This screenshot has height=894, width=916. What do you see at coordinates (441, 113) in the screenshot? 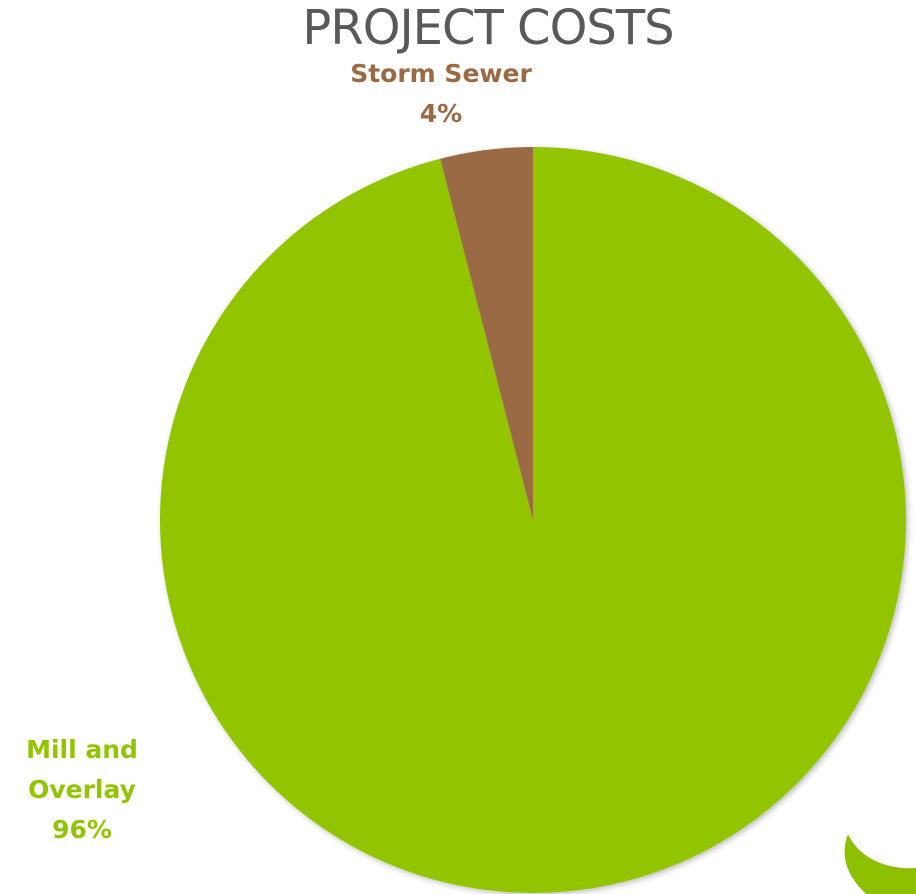
I see `slice-value-label: 4%` at bounding box center [441, 113].